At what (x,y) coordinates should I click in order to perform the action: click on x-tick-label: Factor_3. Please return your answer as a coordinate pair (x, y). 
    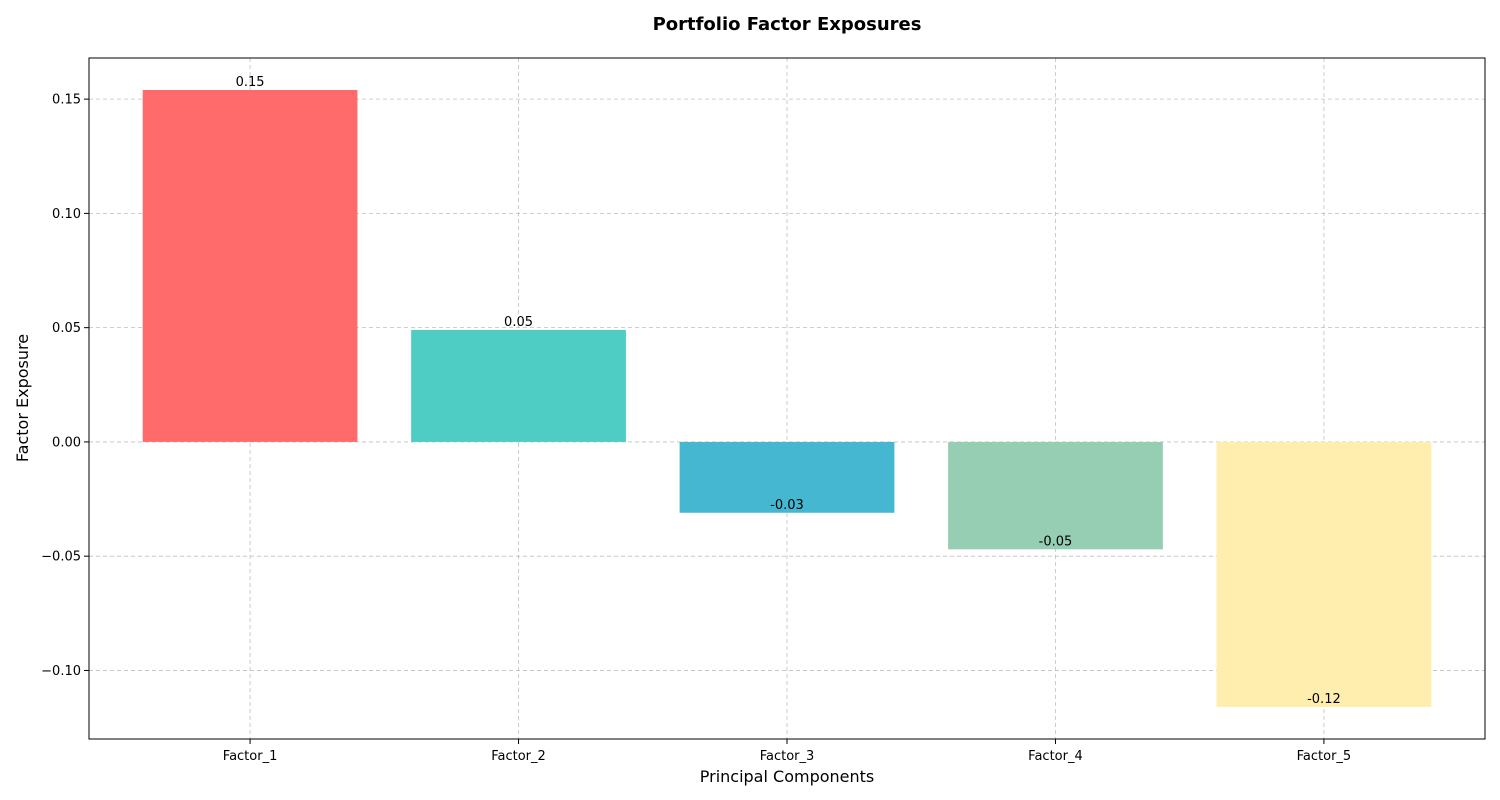
    Looking at the image, I should click on (787, 756).